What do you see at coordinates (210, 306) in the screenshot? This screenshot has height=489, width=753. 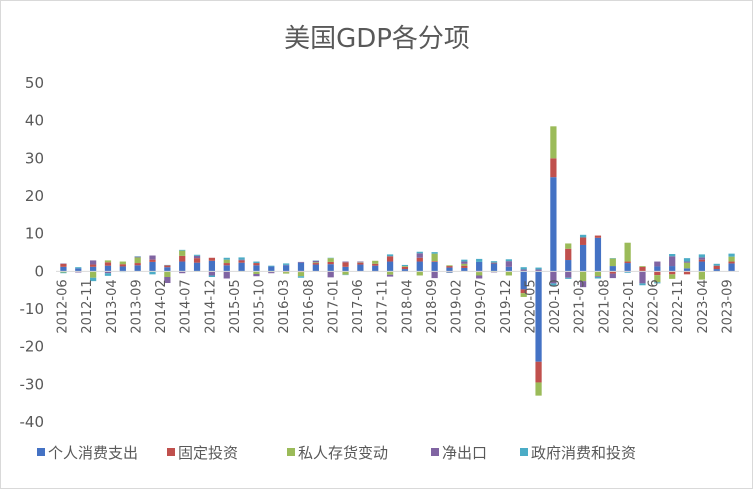 I see `x-tick-label: 2014-12` at bounding box center [210, 306].